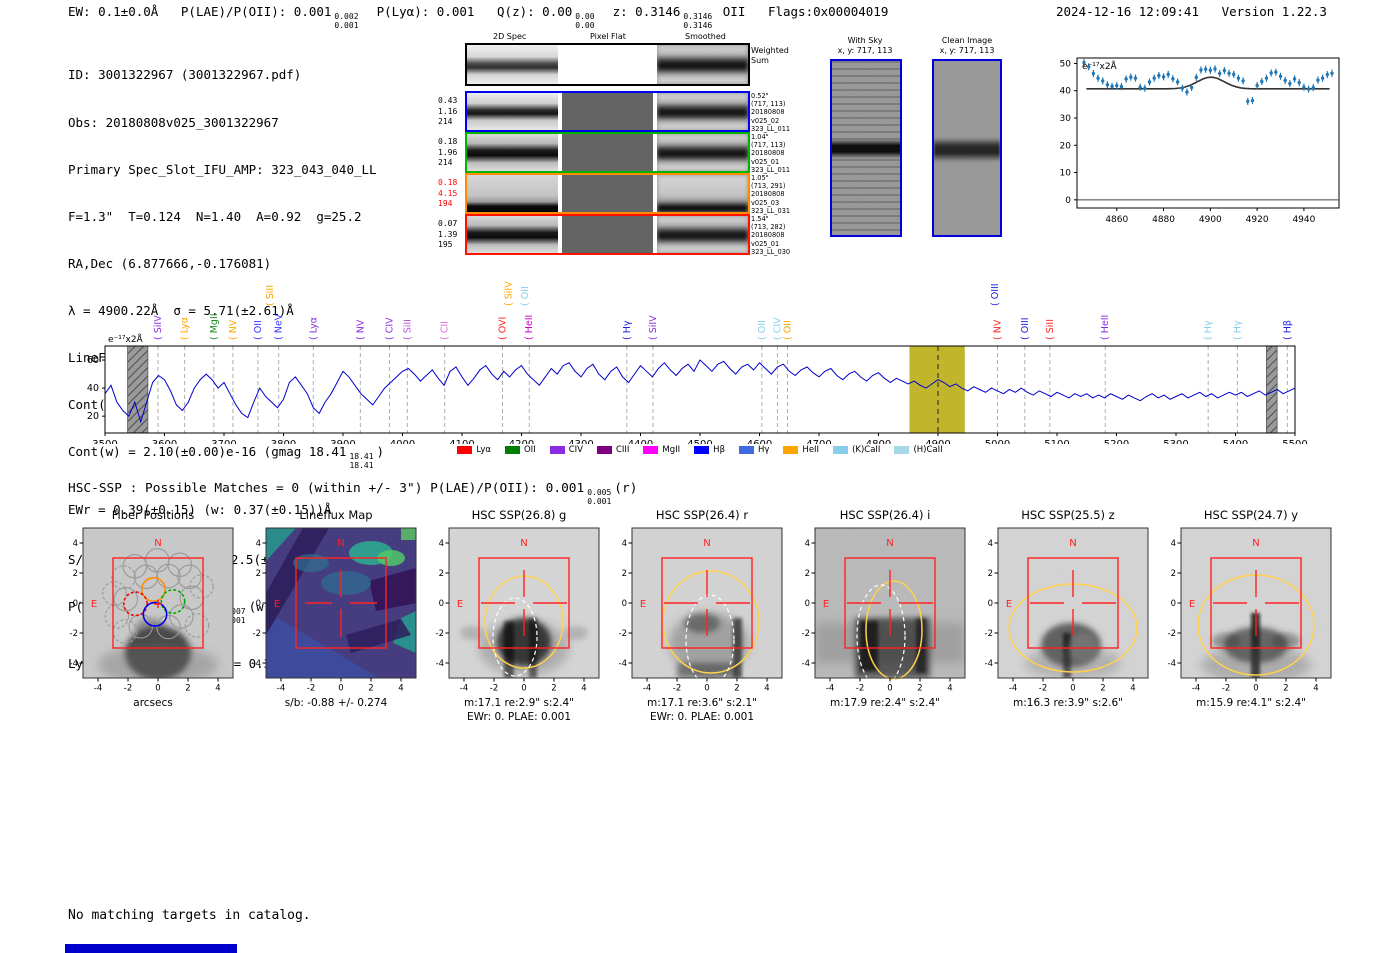 The width and height of the screenshot is (1400, 953). I want to click on legend-item: (H)CaII, so click(918, 450).